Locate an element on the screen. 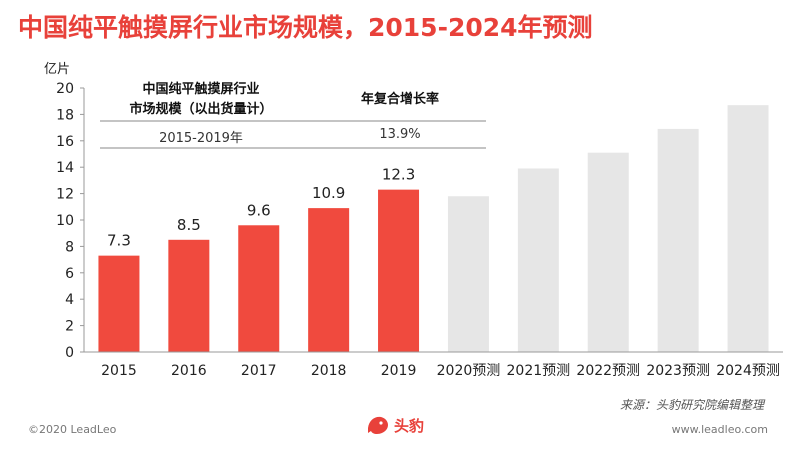 This screenshot has width=800, height=450. source-note: 来源：头豹研究院编辑整理 is located at coordinates (691, 405).